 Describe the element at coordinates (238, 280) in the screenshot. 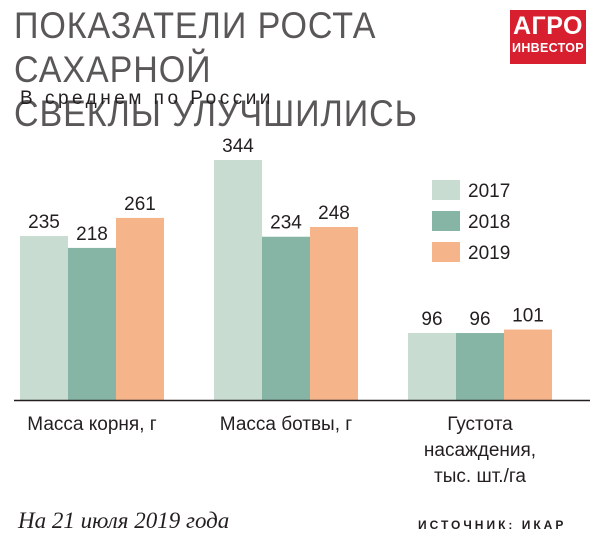

I see `bar-2017-cat2` at that location.